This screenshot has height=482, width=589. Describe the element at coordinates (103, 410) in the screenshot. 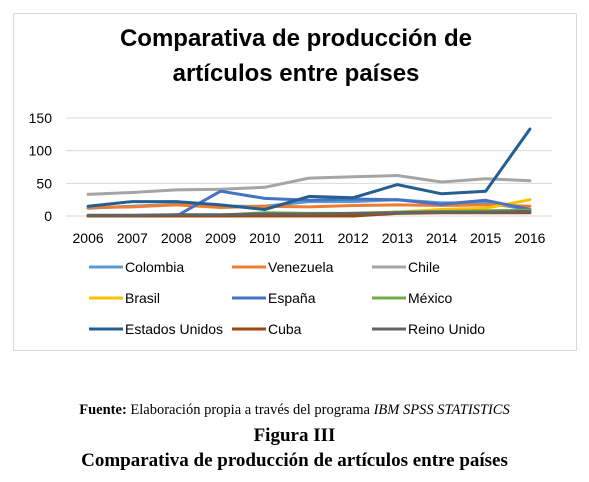

I see `source-label: Fuente:` at that location.